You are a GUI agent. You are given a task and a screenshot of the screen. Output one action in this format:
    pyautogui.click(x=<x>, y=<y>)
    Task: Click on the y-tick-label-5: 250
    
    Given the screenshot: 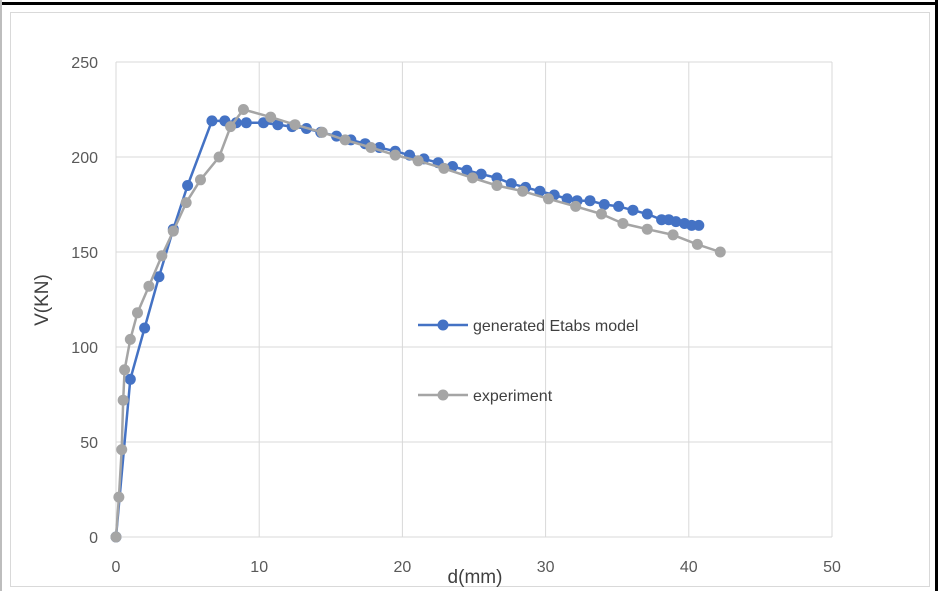 What is the action you would take?
    pyautogui.click(x=84, y=63)
    